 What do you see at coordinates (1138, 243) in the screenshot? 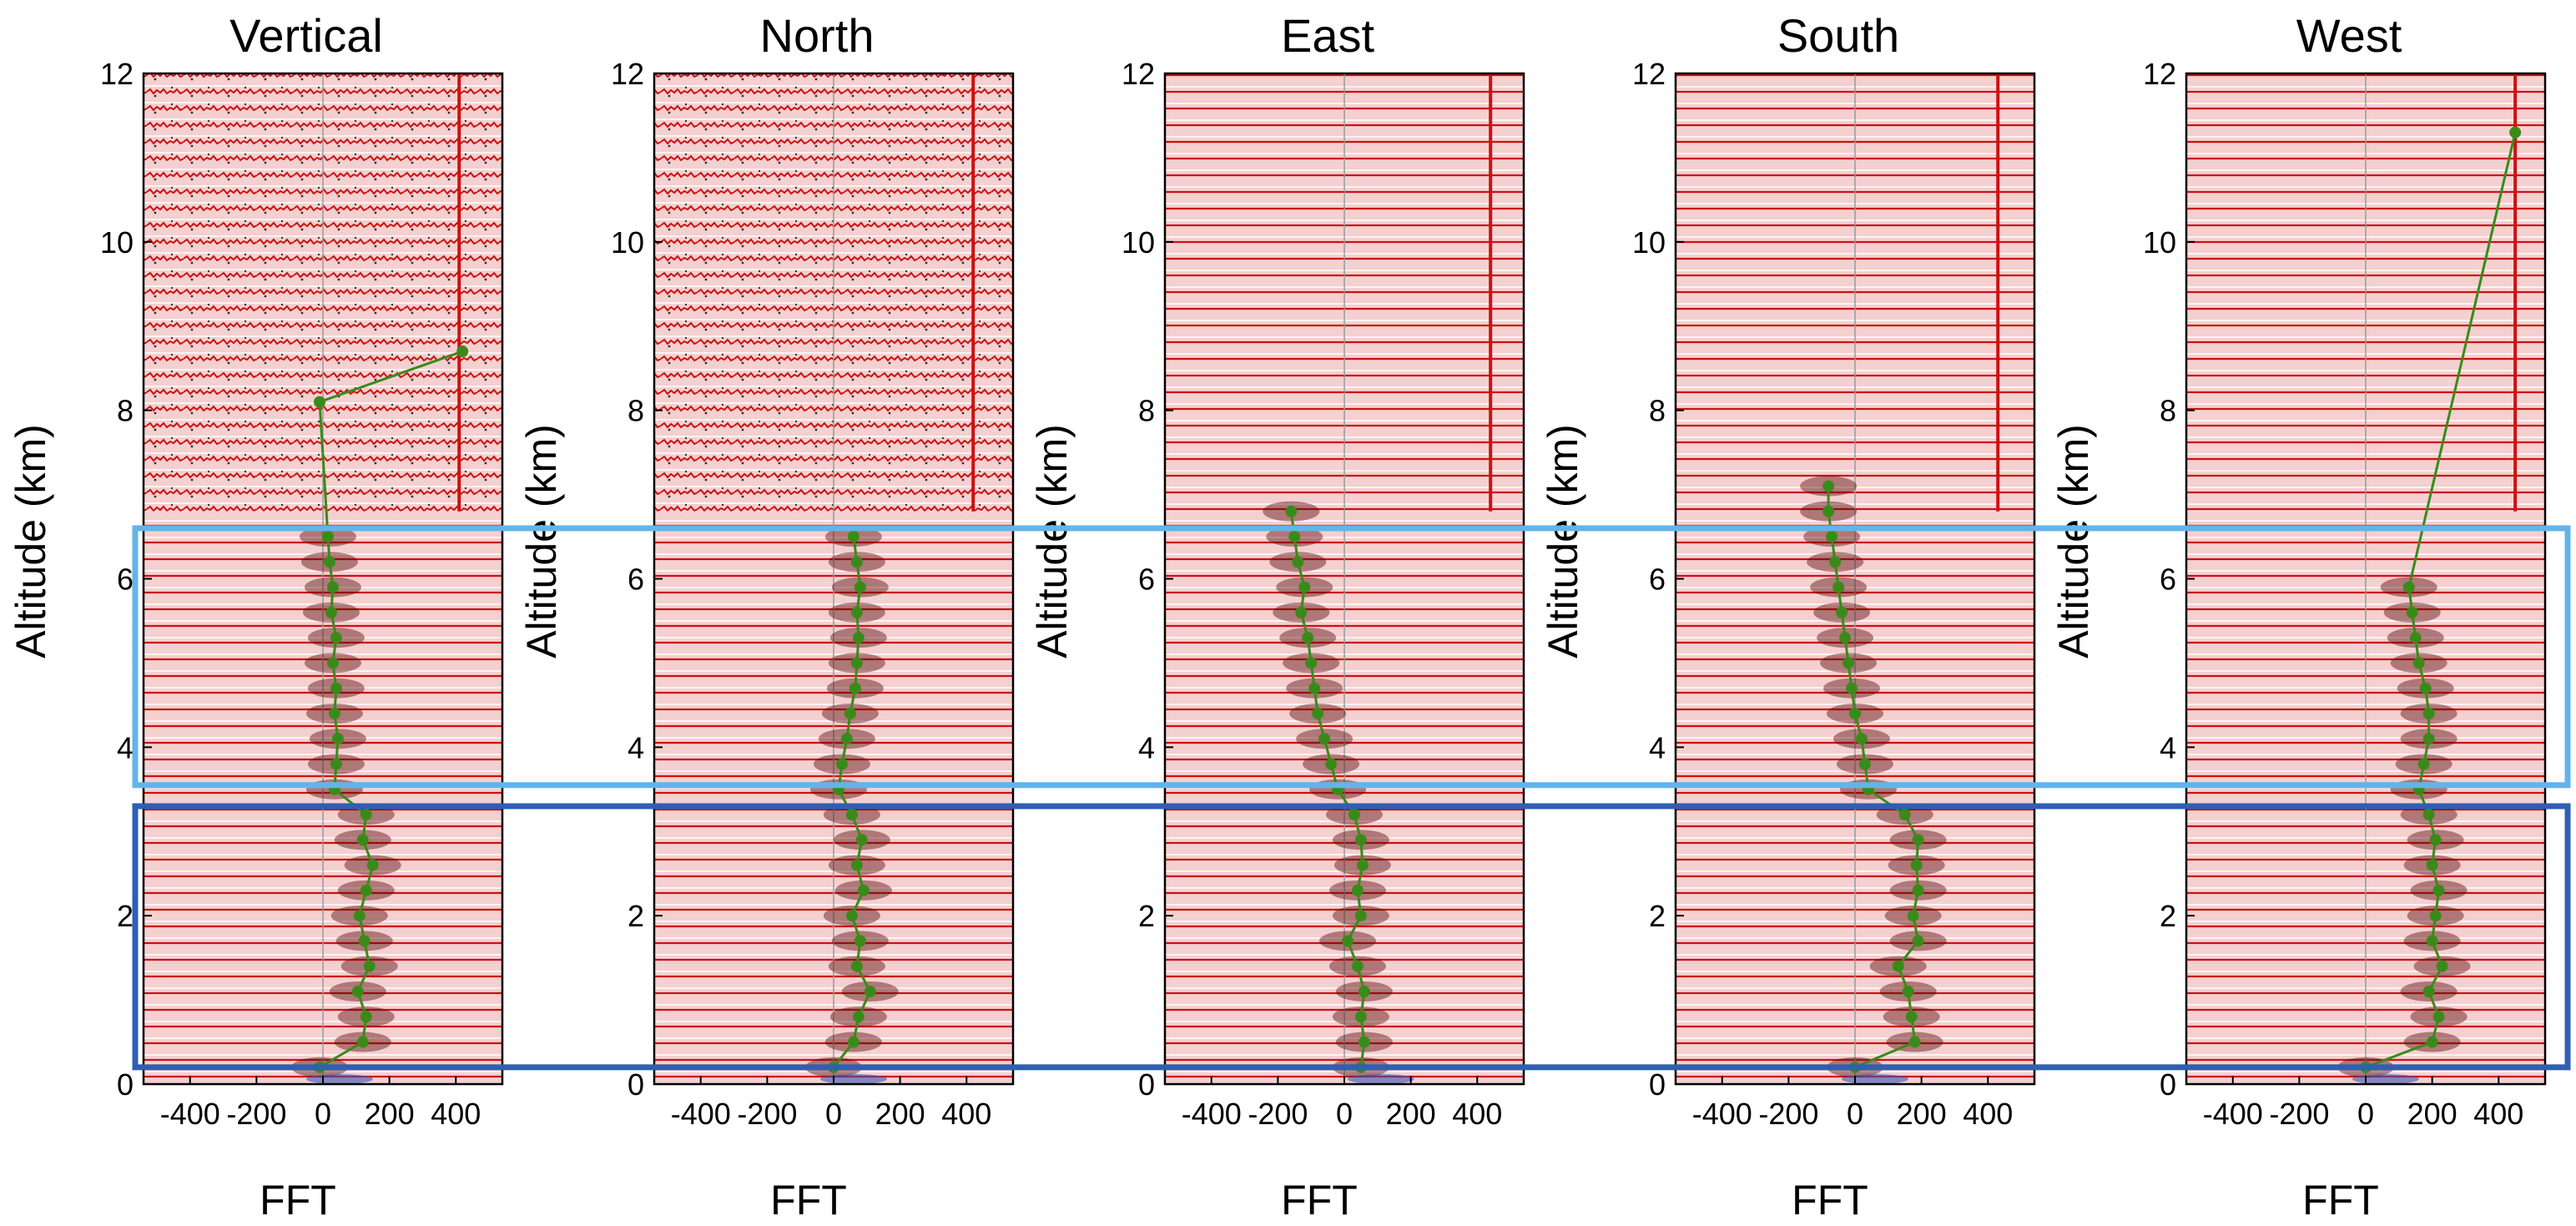
I see `y-tick-label: 10` at bounding box center [1138, 243].